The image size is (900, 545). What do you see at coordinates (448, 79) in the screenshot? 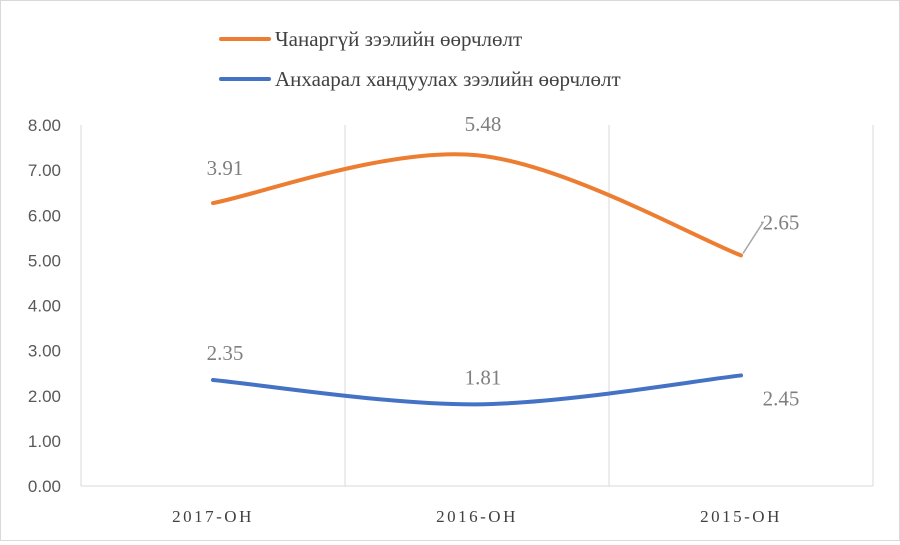
I see `legend-label: Анхаарал хандуулах зээлийн өөрчлөлт` at bounding box center [448, 79].